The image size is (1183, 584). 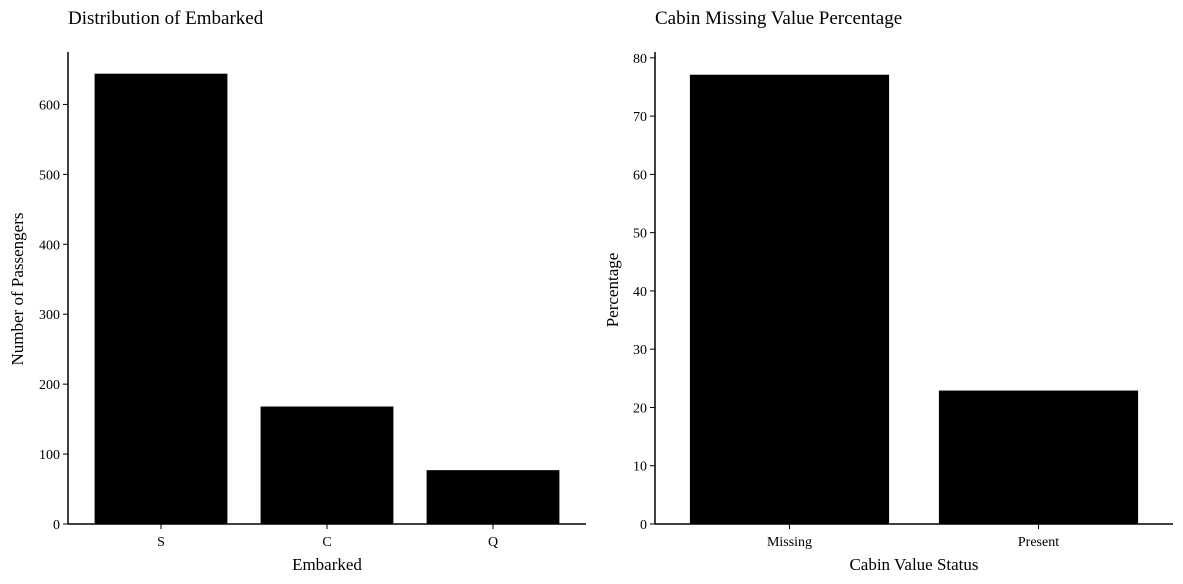 I want to click on bar-q, so click(x=493, y=497).